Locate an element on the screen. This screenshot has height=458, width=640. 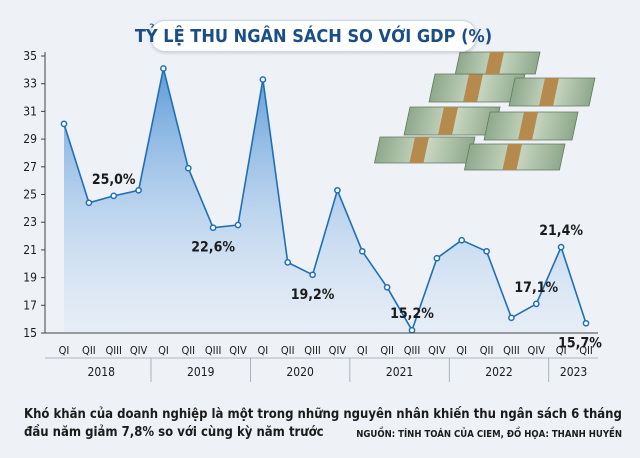
y-tick-label: 31 is located at coordinates (30, 111).